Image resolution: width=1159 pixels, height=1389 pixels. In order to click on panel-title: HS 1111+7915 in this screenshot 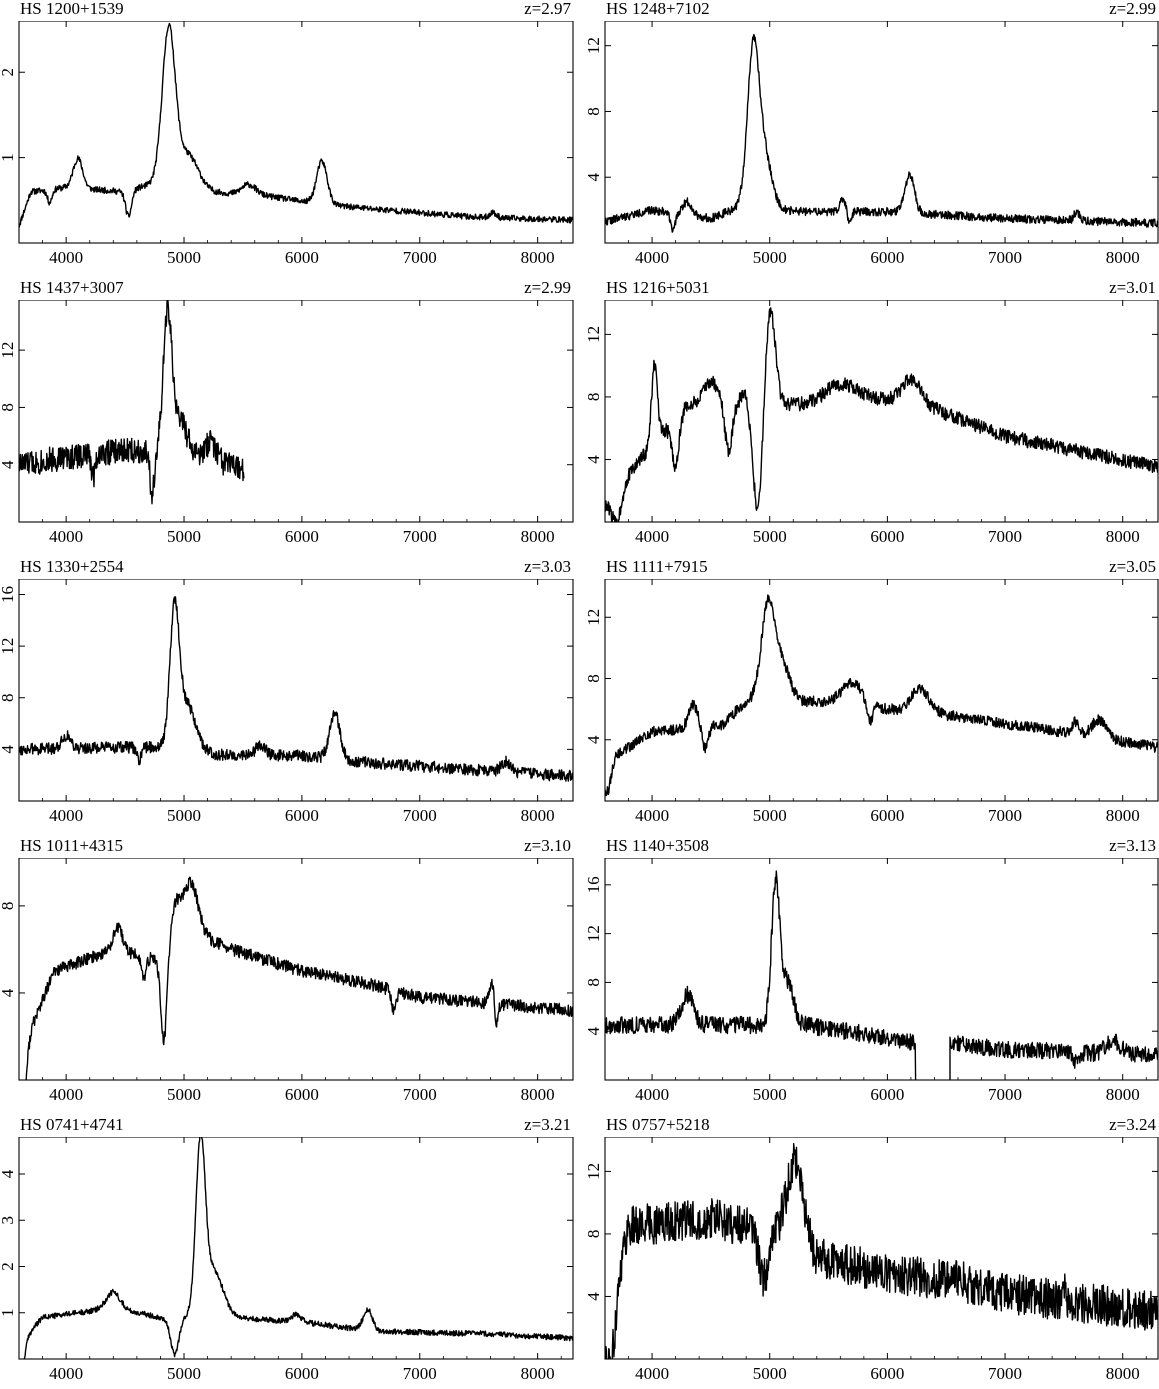, I will do `click(657, 566)`.